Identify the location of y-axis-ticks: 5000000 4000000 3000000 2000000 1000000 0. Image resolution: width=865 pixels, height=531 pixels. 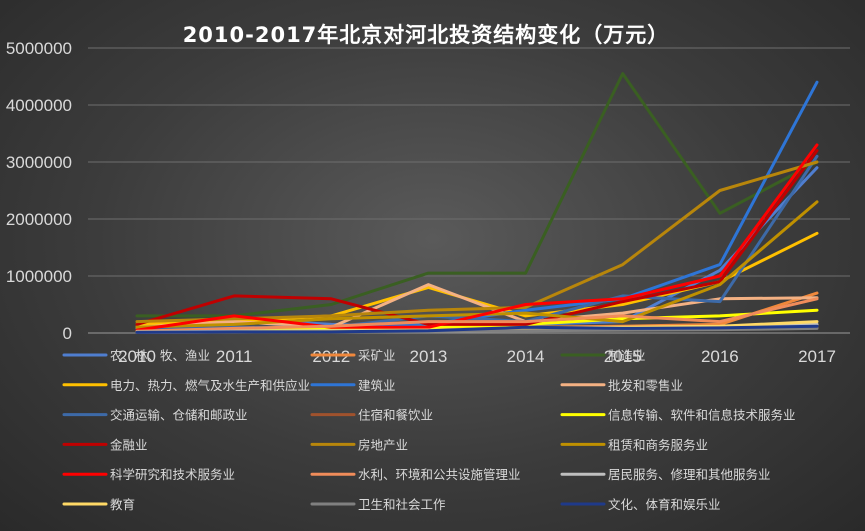
(39, 191).